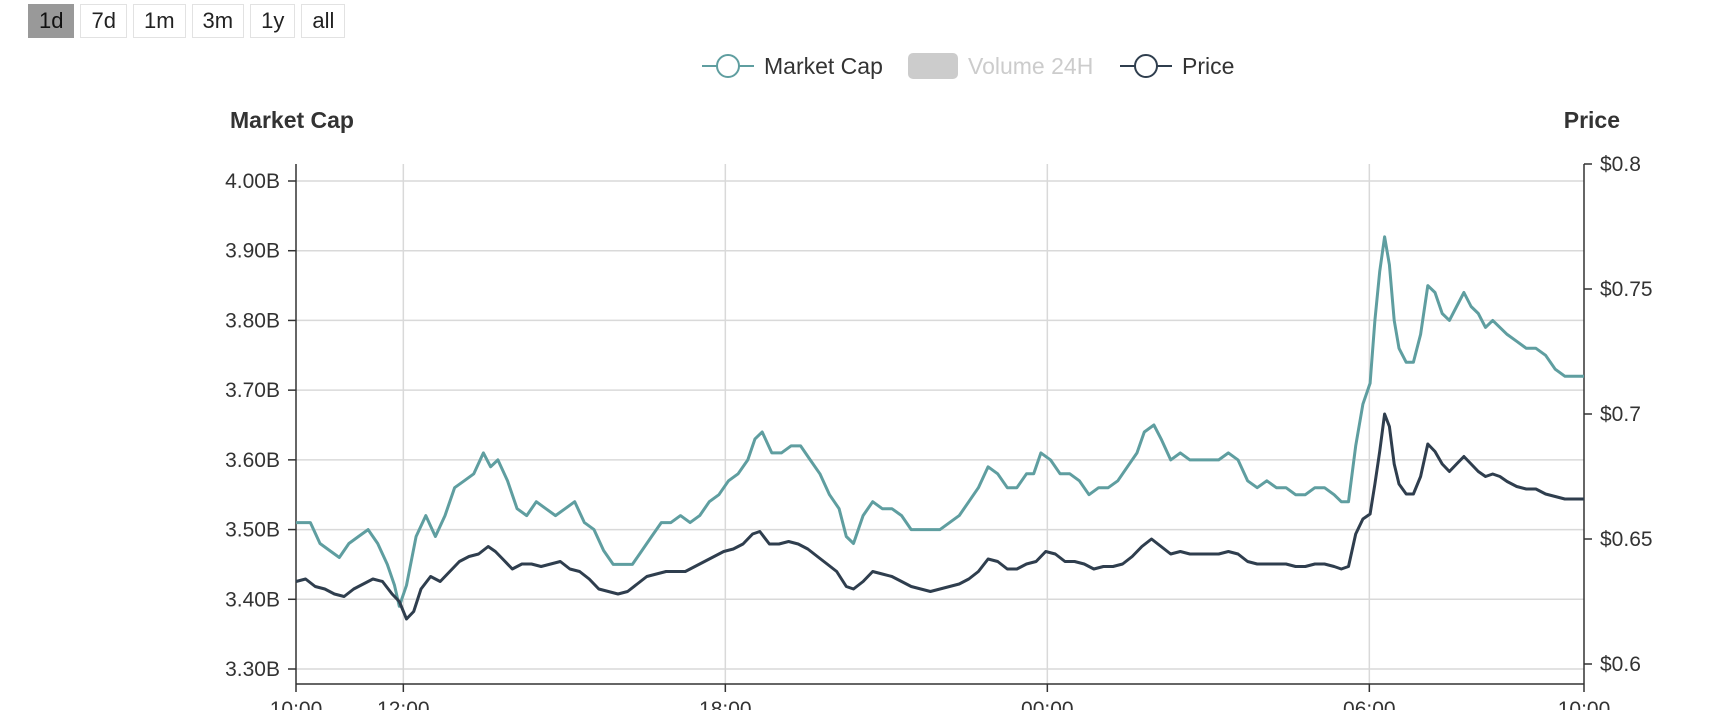 Image resolution: width=1714 pixels, height=710 pixels. I want to click on range-button-1m: 1m, so click(159, 21).